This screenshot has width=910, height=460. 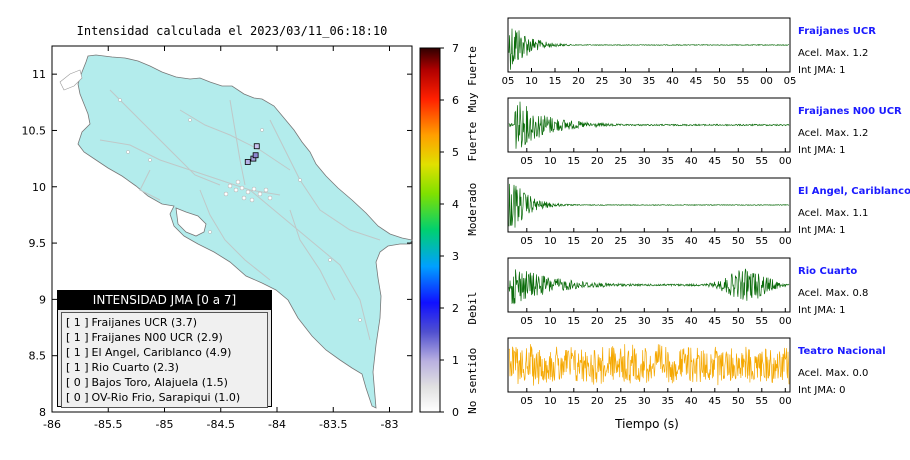 I want to click on map-y-tick-label: 9, so click(x=42, y=299).